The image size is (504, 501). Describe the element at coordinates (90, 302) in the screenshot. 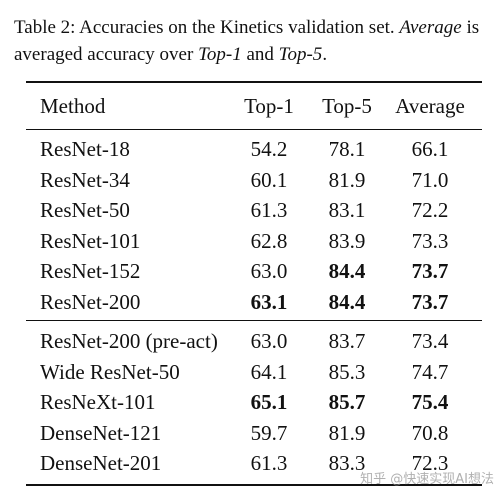

I see `method-cell: ResNet-200` at that location.